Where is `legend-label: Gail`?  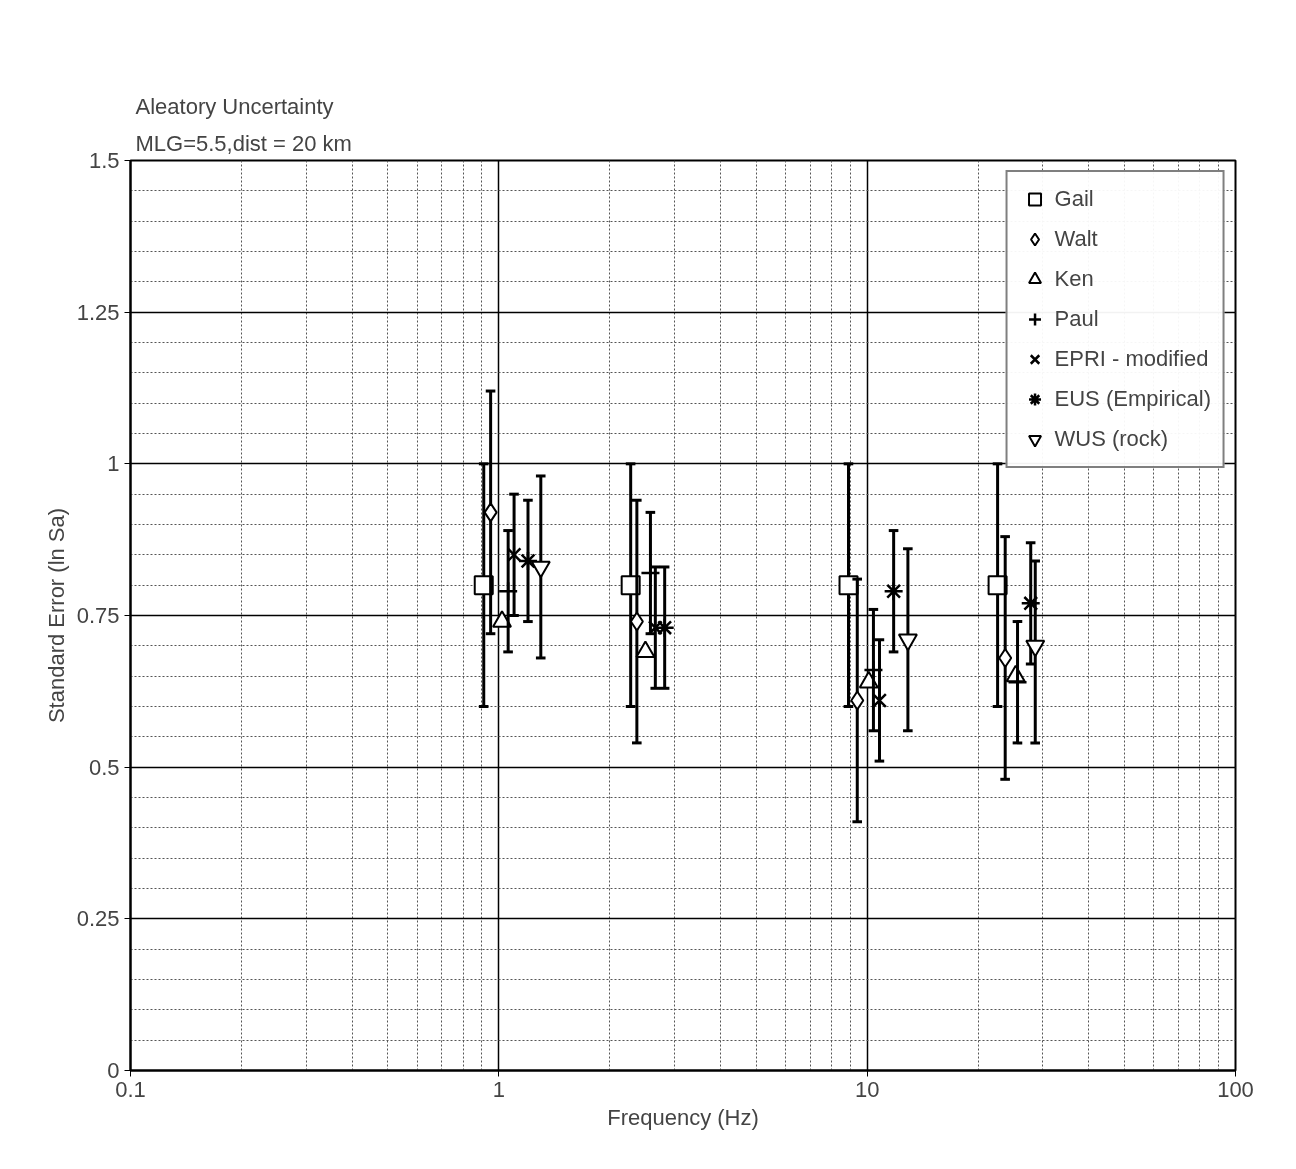
legend-label: Gail is located at coordinates (1074, 199).